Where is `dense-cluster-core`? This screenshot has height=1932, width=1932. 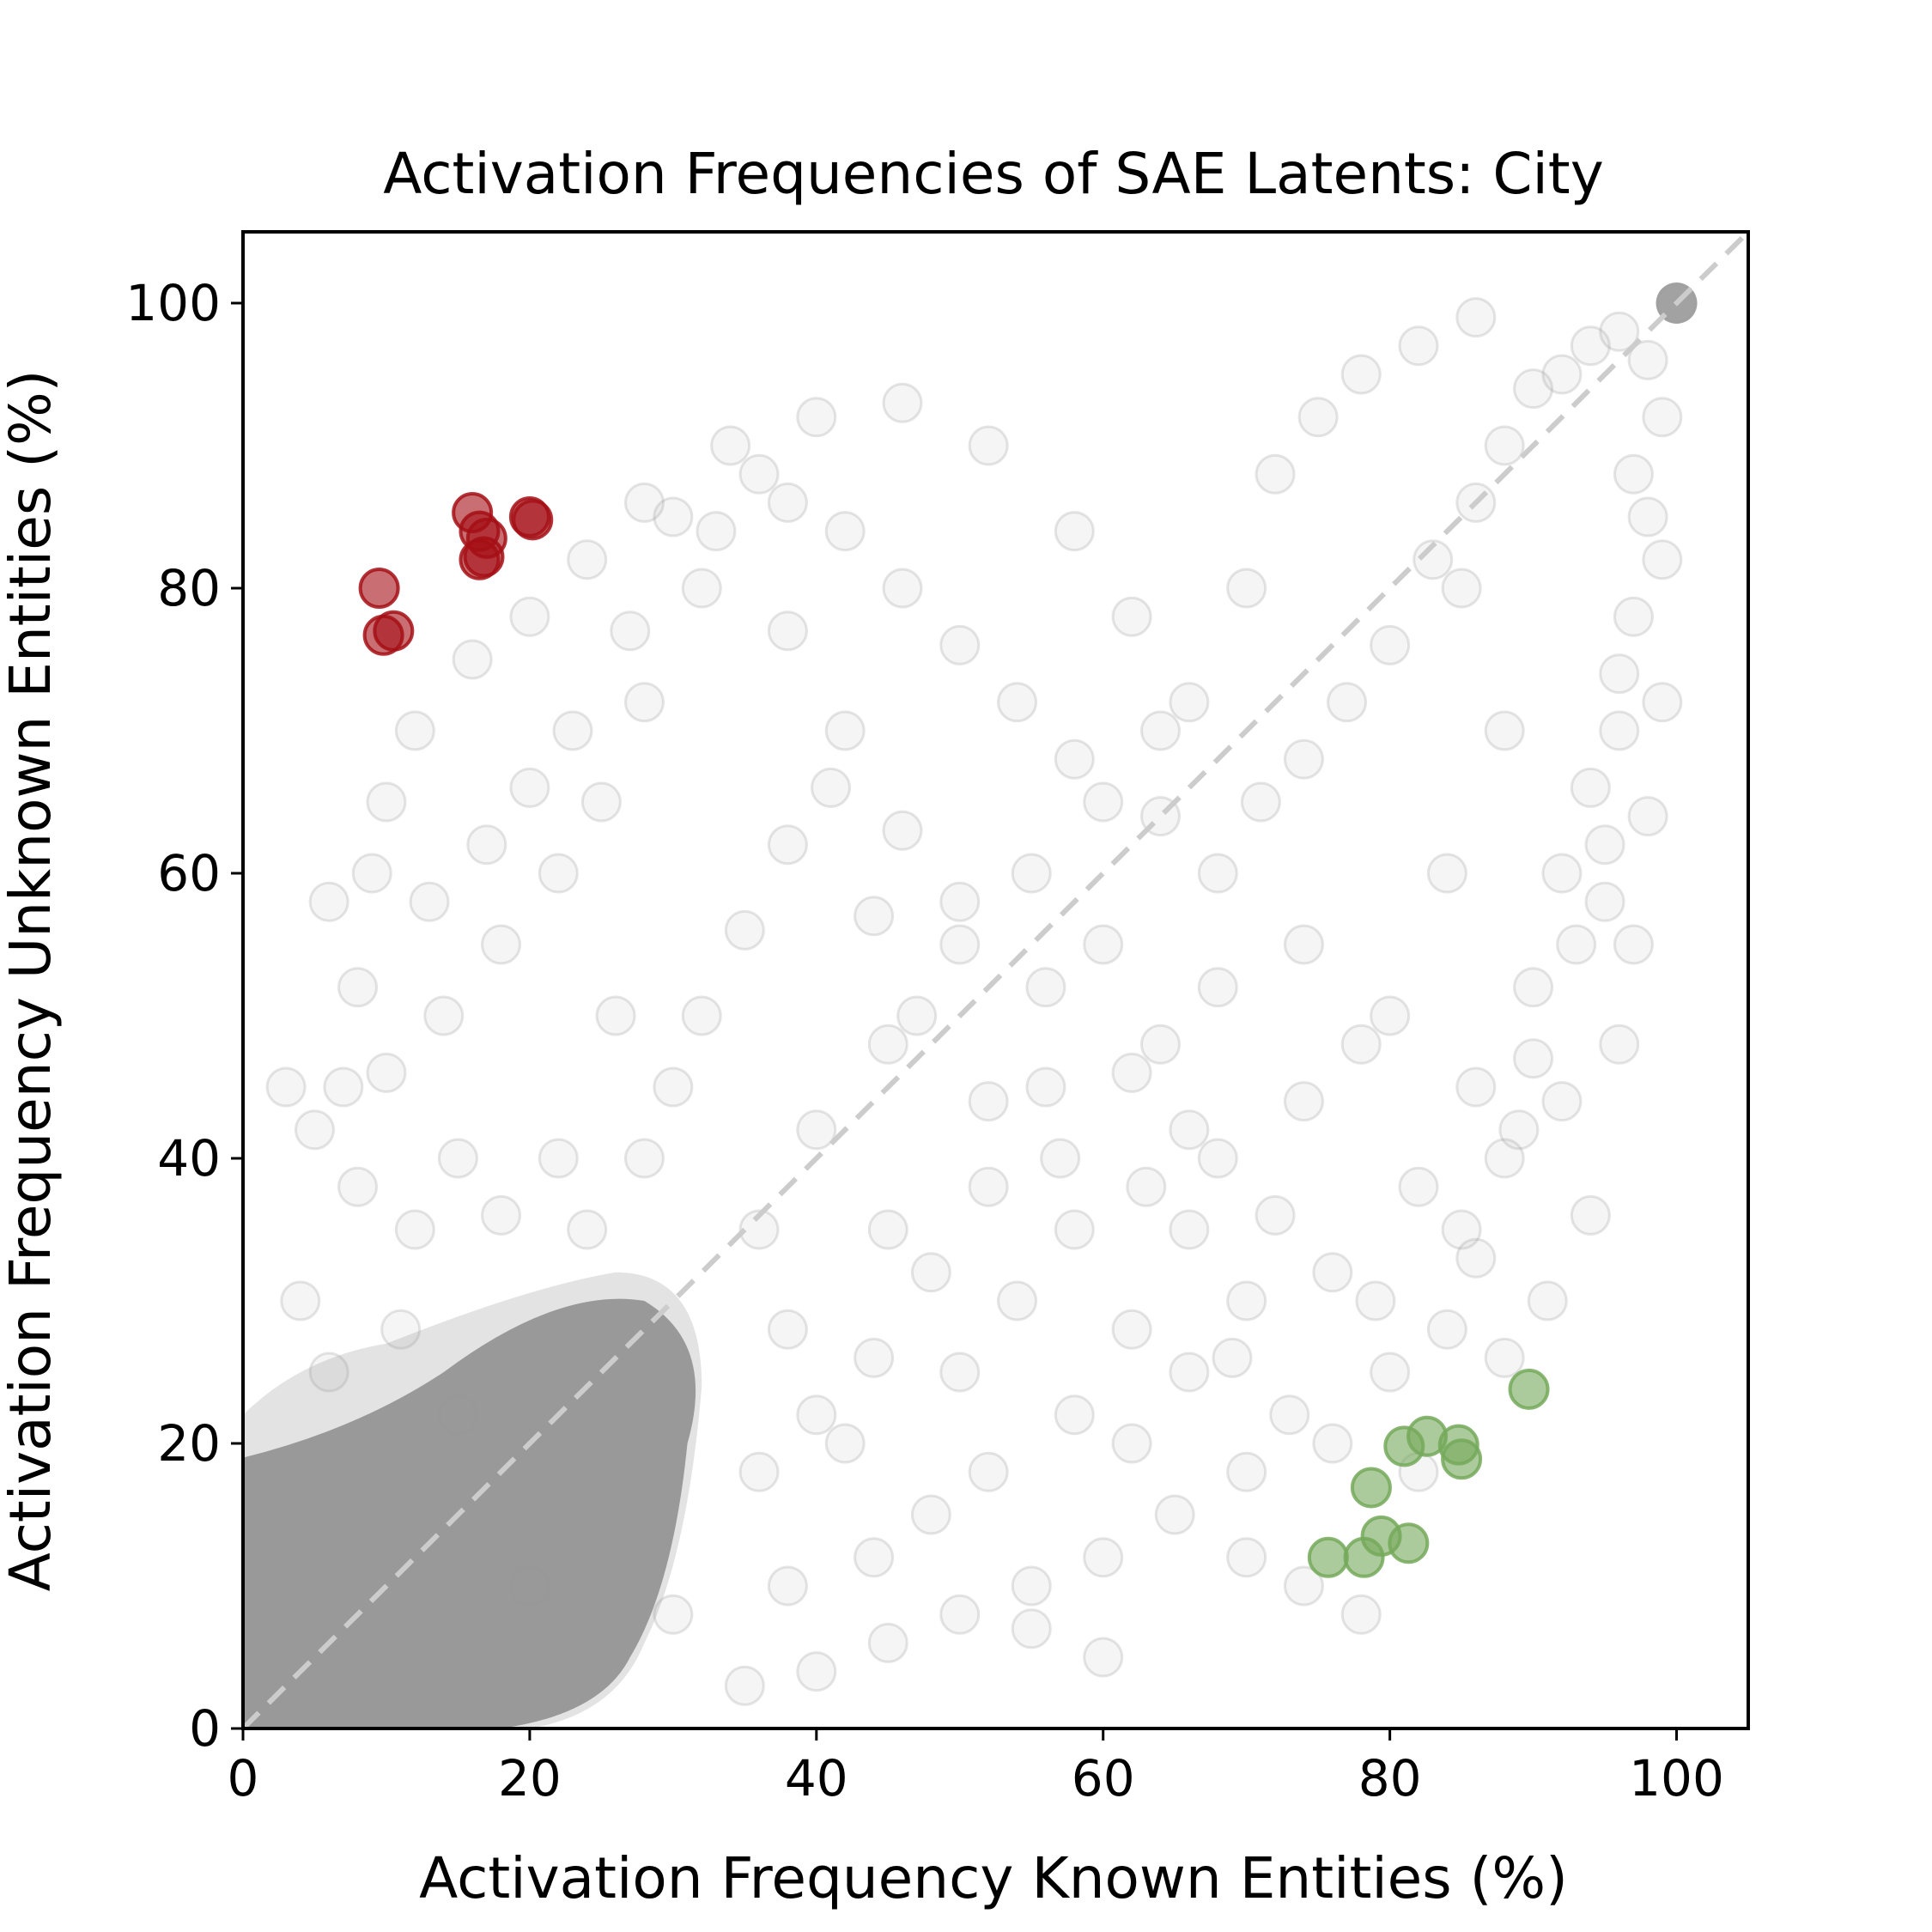
dense-cluster-core is located at coordinates (470, 1513).